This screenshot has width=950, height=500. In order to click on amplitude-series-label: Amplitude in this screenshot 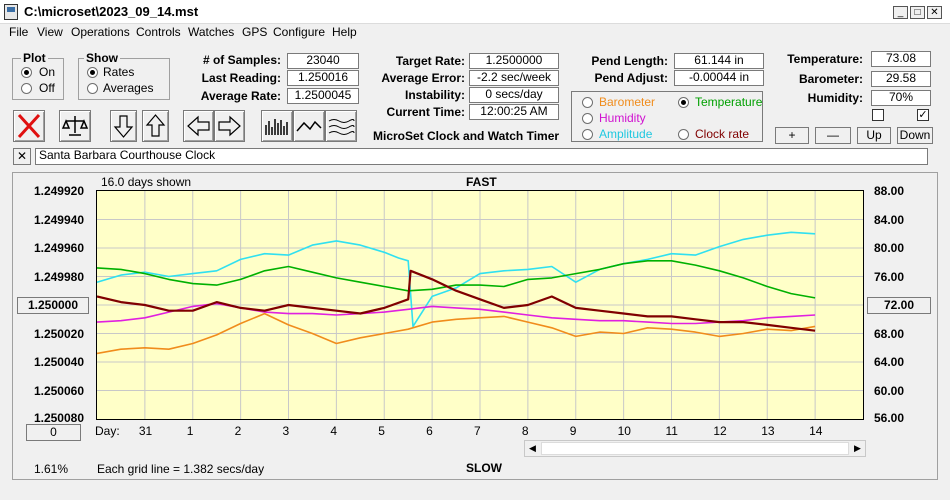, I will do `click(626, 134)`.